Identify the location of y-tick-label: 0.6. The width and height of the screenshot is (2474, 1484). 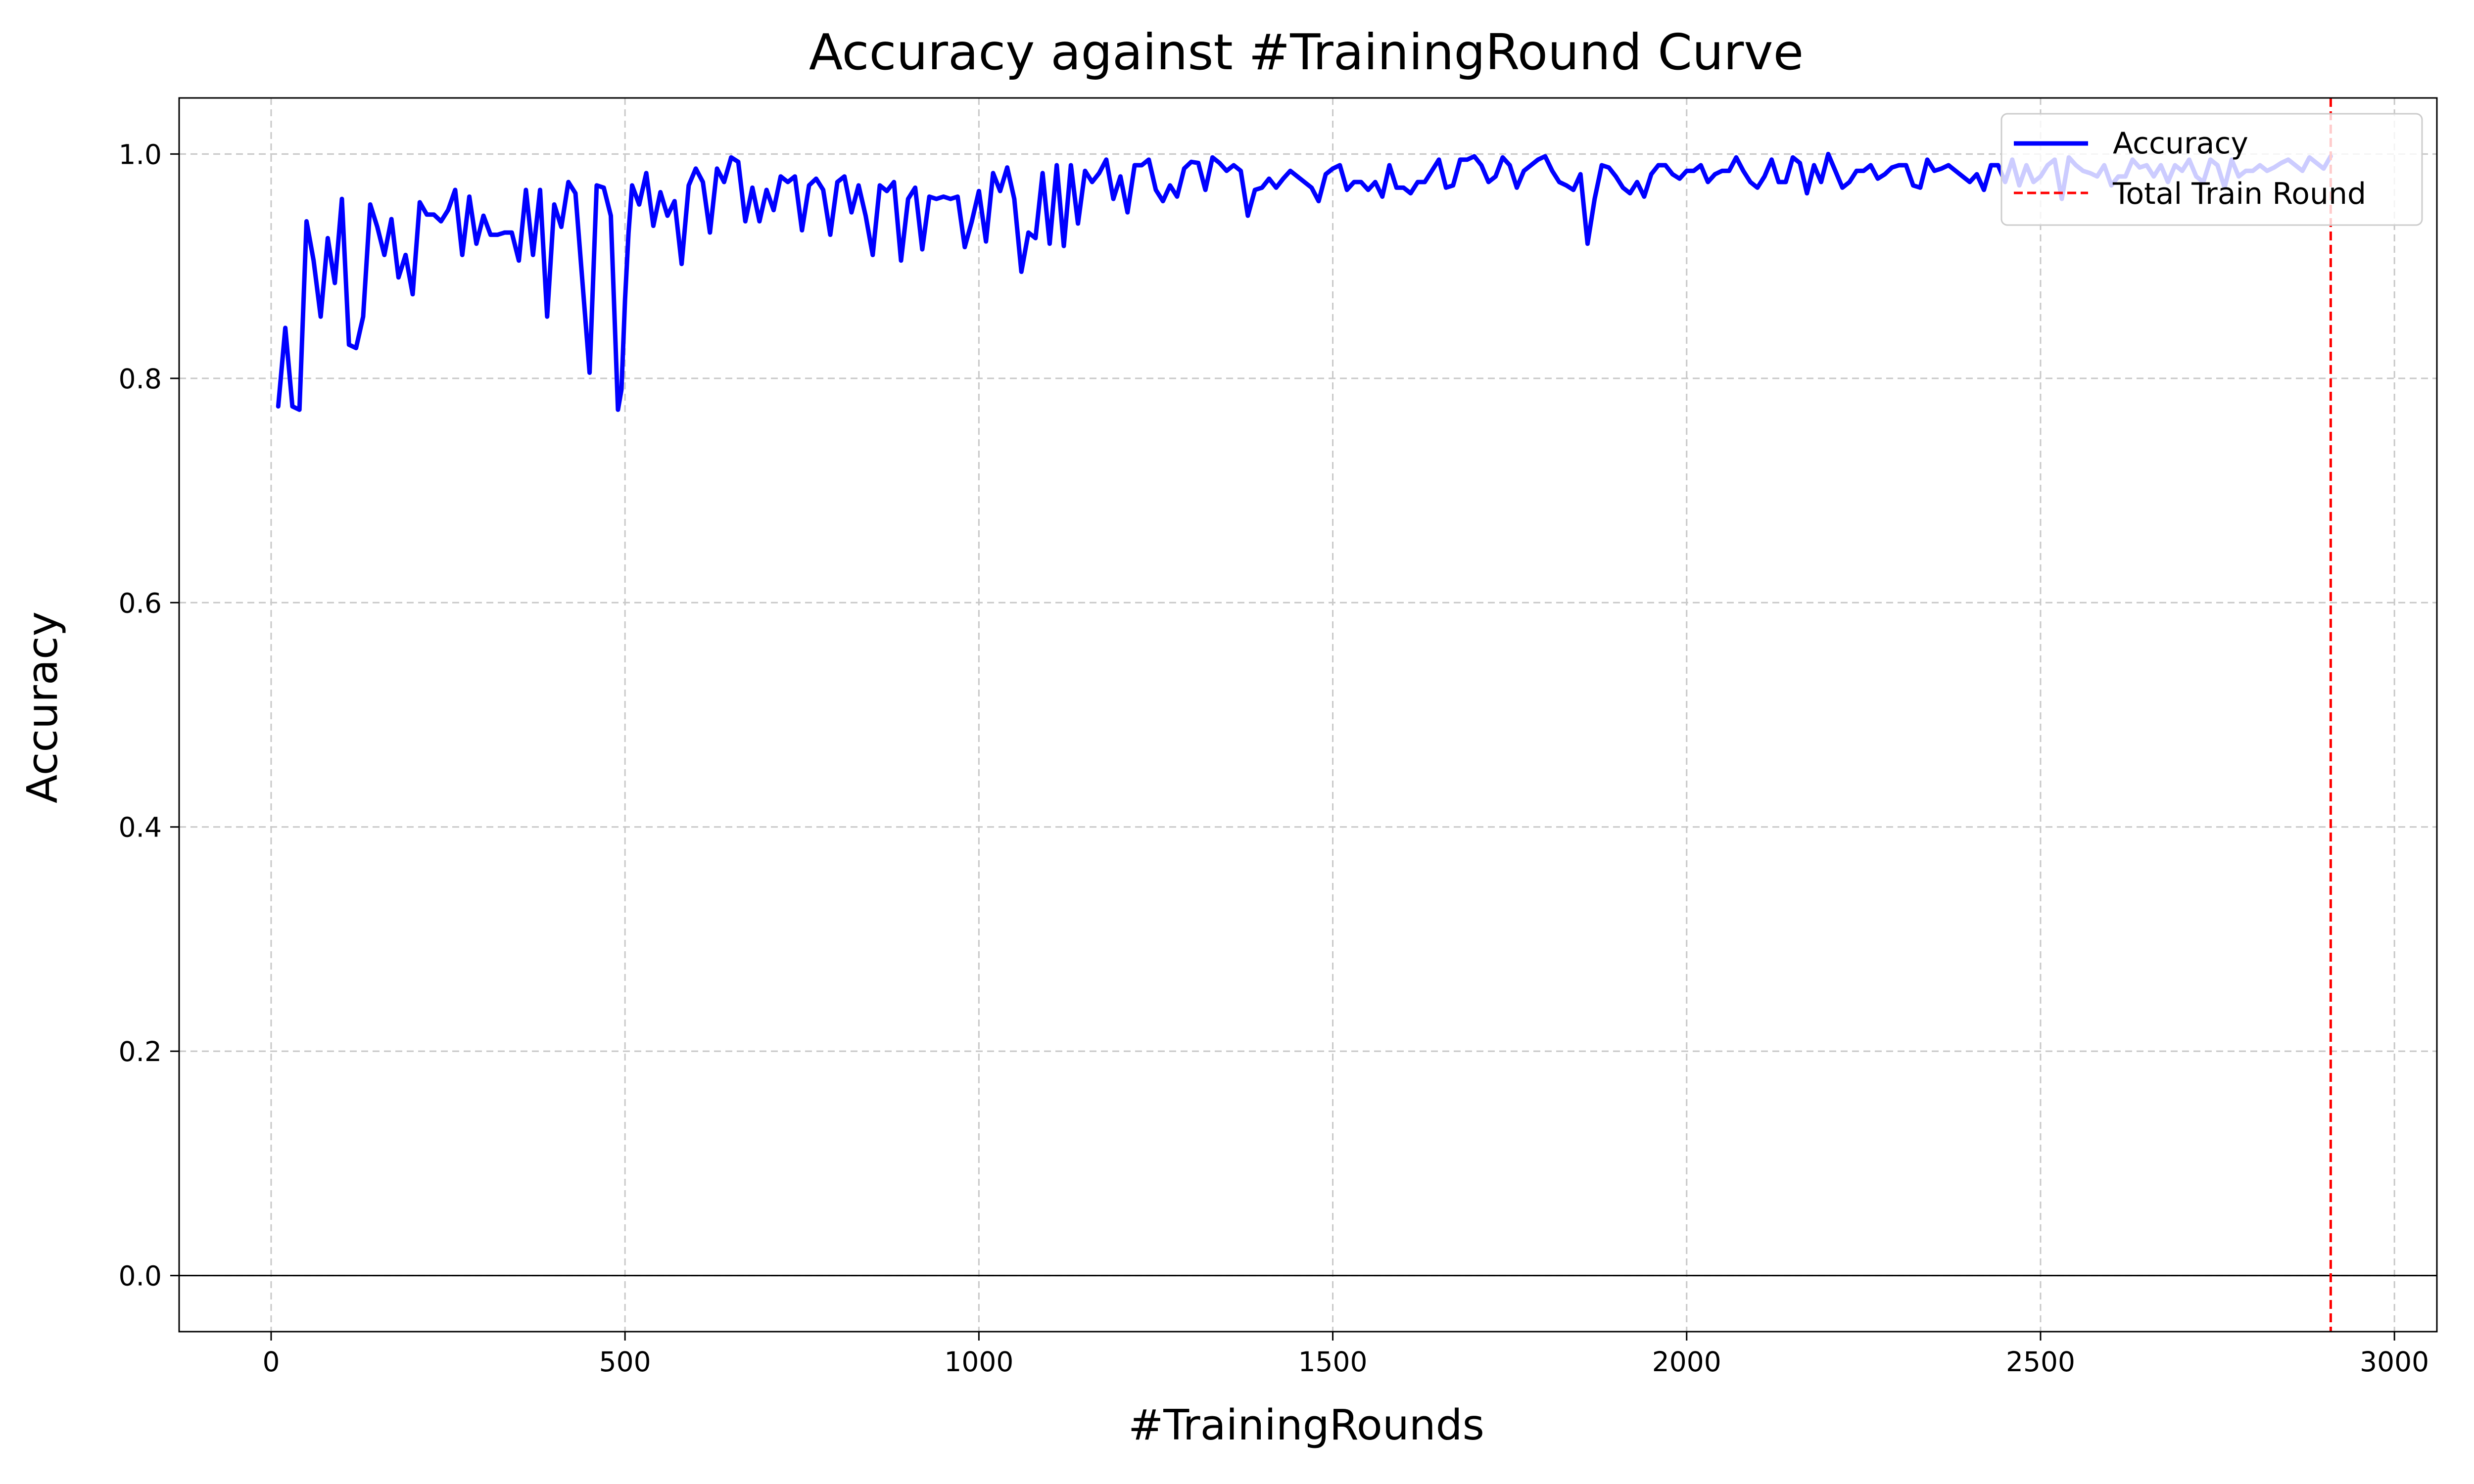
(141, 603).